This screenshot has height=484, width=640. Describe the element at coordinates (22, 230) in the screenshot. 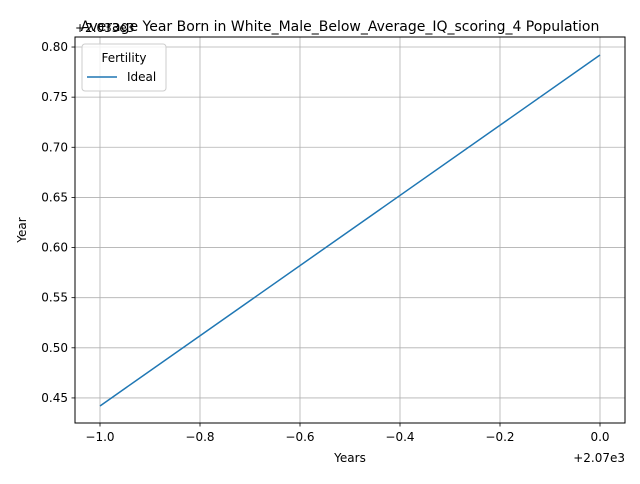

I see `y-axis-label: Year` at that location.